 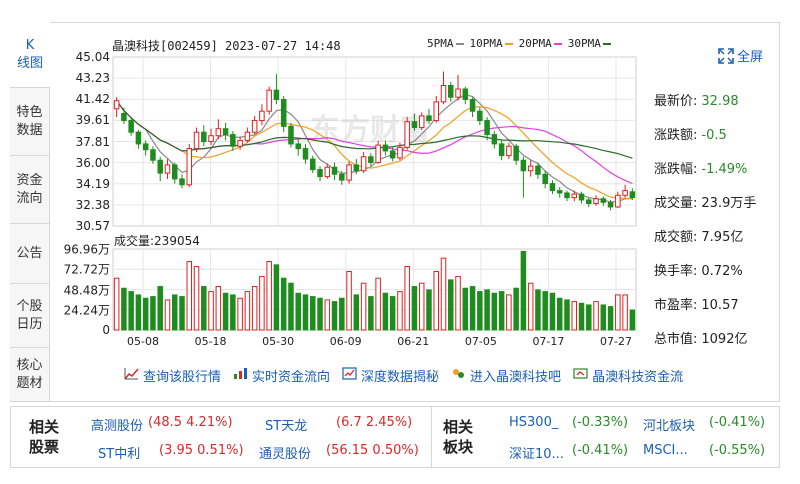 I want to click on tab-1: 特色 数据, so click(x=30, y=122).